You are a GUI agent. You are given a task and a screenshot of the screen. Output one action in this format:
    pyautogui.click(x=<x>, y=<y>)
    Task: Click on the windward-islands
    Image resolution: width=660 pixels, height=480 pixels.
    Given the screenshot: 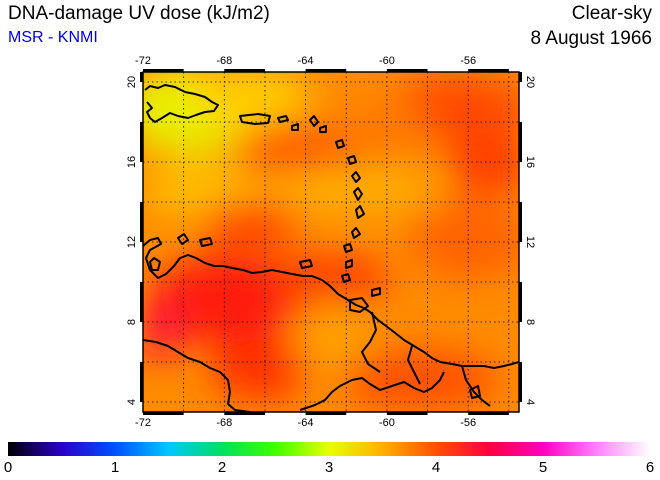 What is the action you would take?
    pyautogui.click(x=347, y=263)
    